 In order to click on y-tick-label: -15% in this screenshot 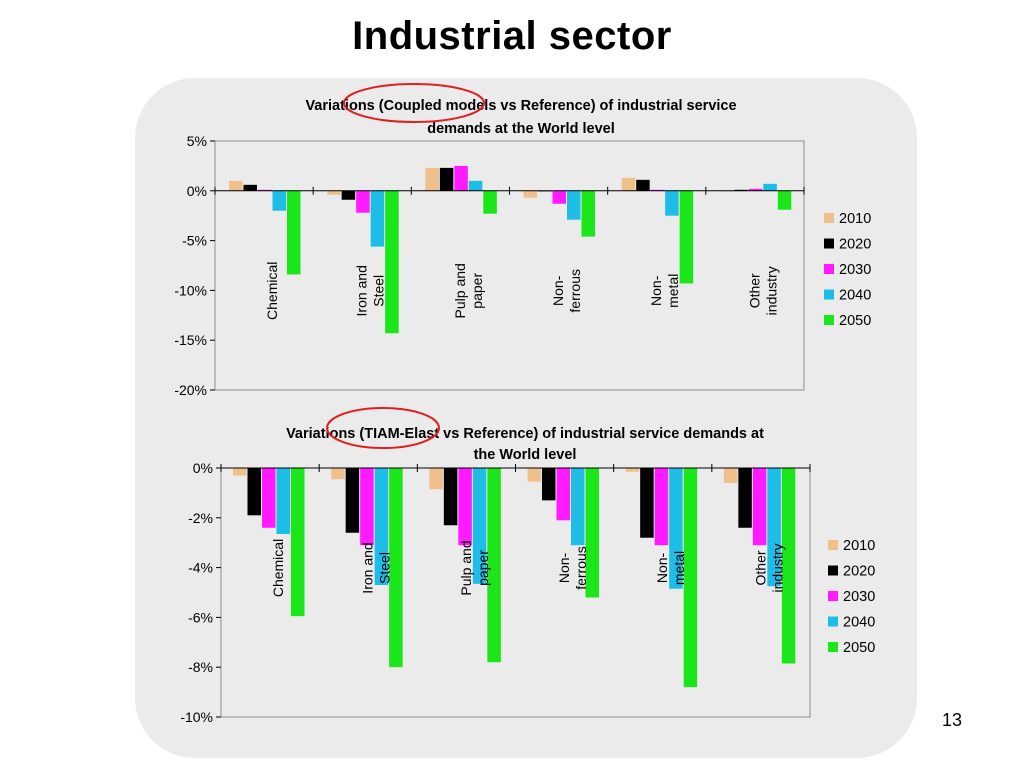, I will do `click(190, 340)`.